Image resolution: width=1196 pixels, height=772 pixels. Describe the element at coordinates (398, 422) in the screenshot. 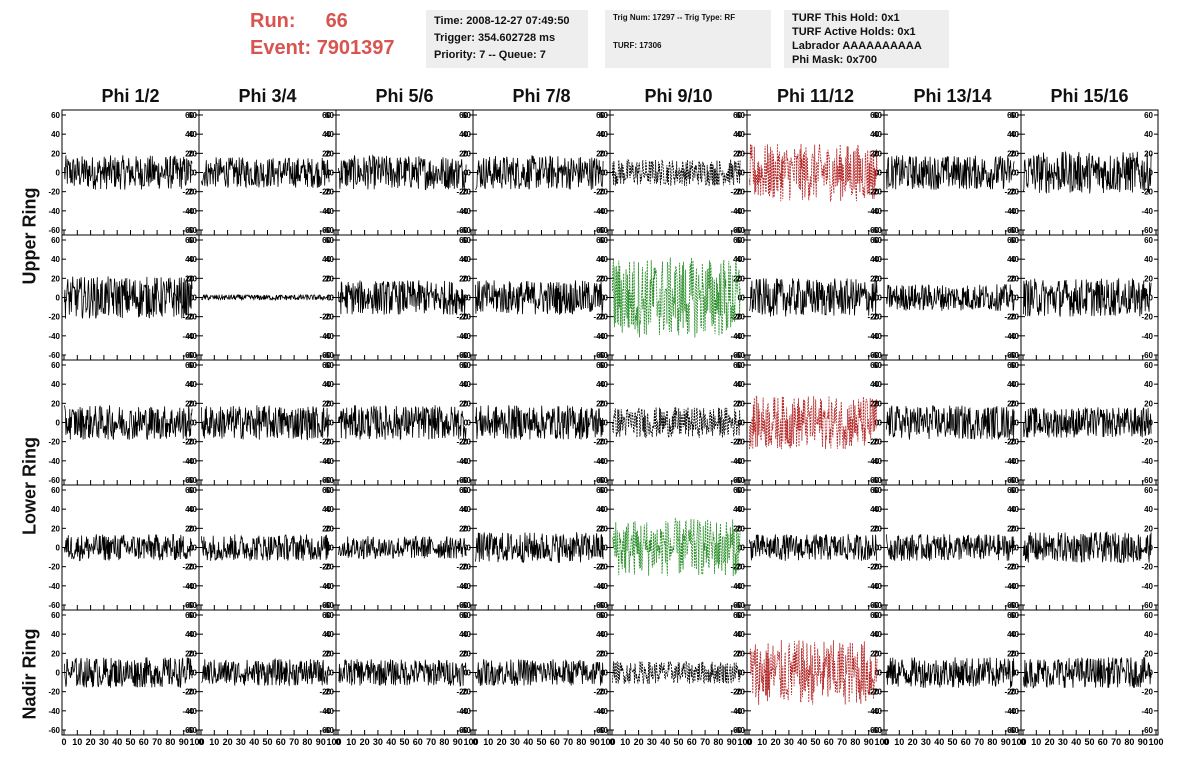

I see `panel-r3-c3: -60 -60 -40 -40 -20 -20 0 0 20 20 40 40 60 60` at that location.